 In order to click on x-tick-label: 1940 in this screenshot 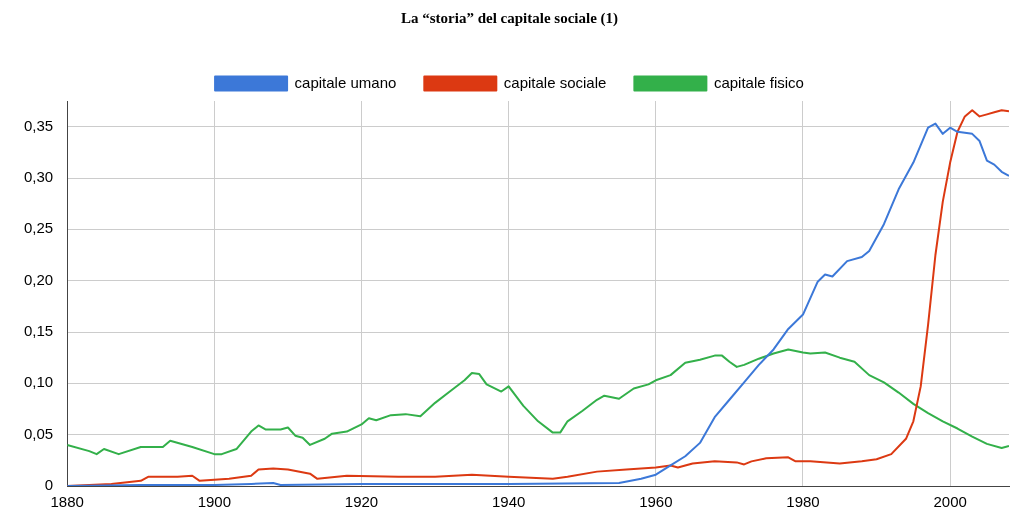, I will do `click(508, 502)`.